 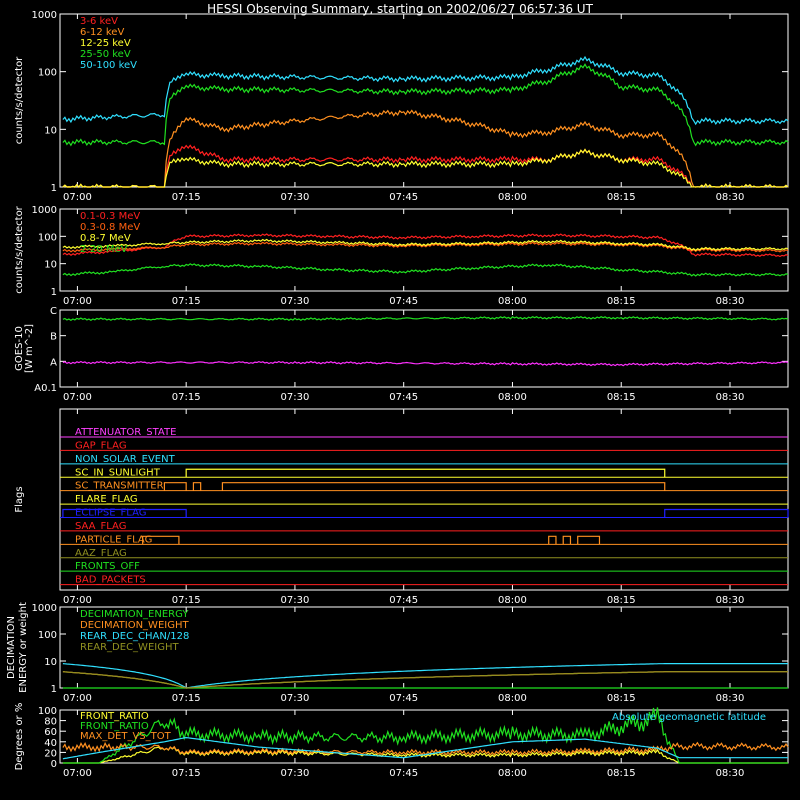 I want to click on legend-entry: 2-20 MeV, so click(x=104, y=249).